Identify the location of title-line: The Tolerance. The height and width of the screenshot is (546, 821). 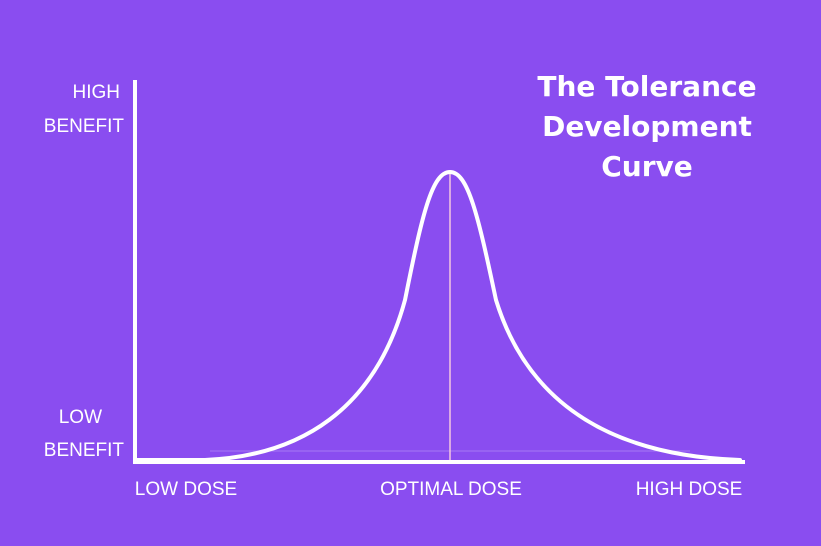
(646, 86).